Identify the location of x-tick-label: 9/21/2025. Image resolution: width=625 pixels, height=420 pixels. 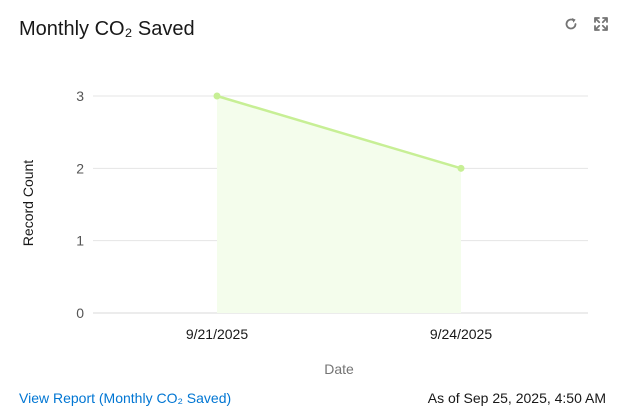
(217, 334).